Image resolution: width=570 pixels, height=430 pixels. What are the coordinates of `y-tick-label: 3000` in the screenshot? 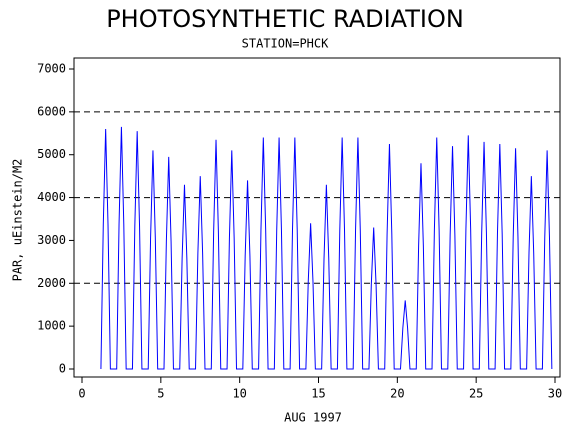 It's located at (51, 240).